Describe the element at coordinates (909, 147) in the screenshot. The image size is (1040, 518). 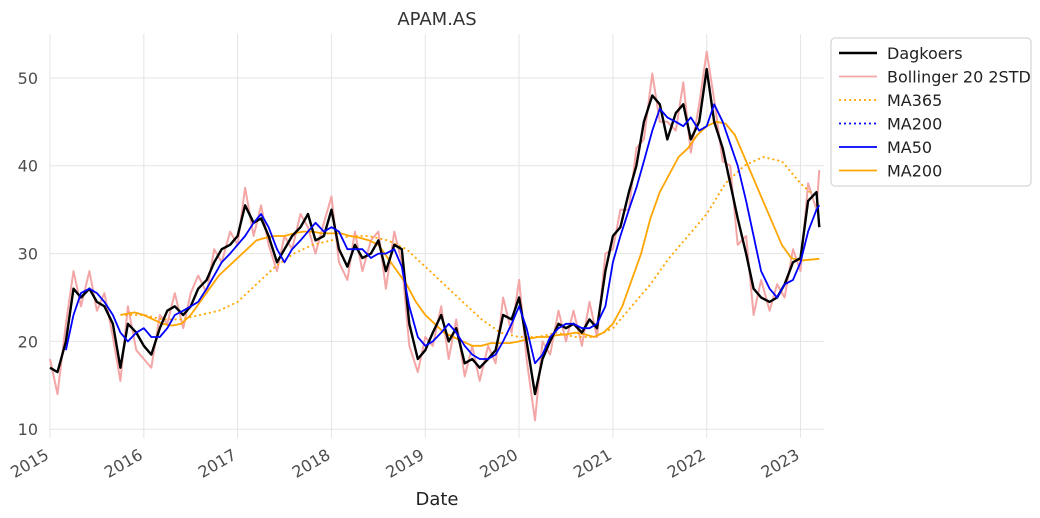
I see `legend-label: MA50` at that location.